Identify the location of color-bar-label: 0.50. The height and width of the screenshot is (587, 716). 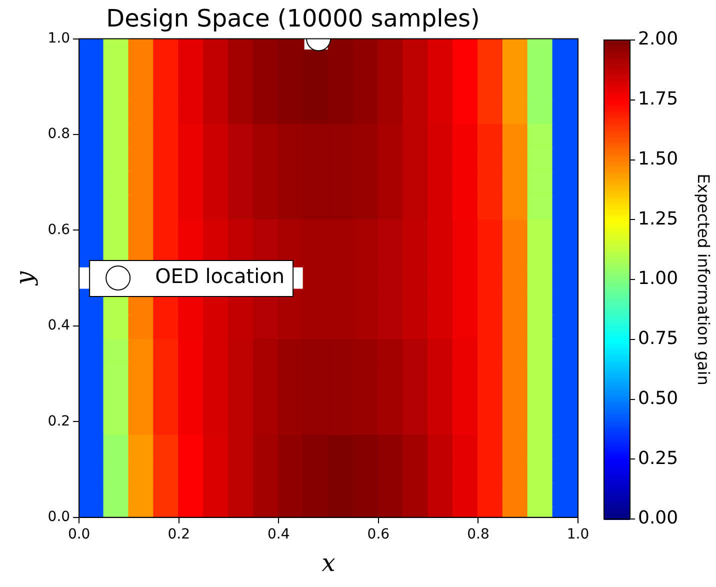
(658, 398).